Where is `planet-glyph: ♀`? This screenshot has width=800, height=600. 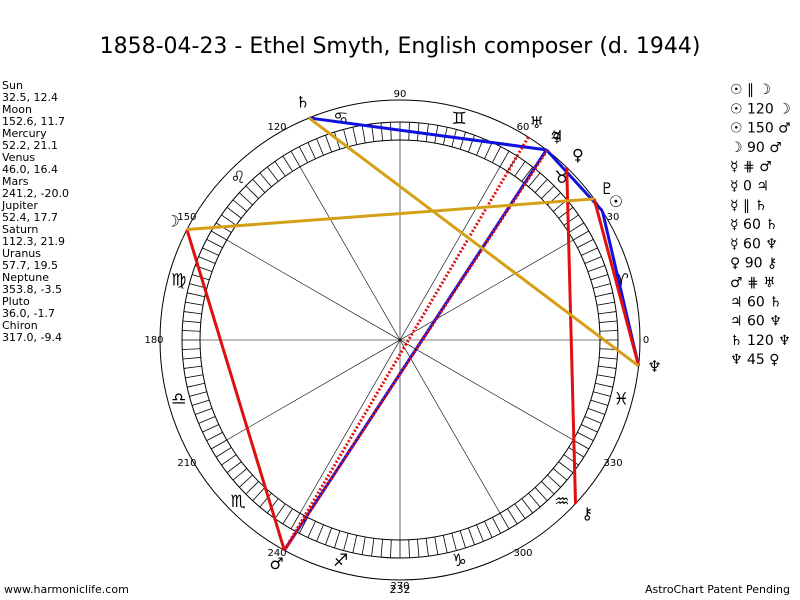
planet-glyph: ♀ is located at coordinates (578, 154).